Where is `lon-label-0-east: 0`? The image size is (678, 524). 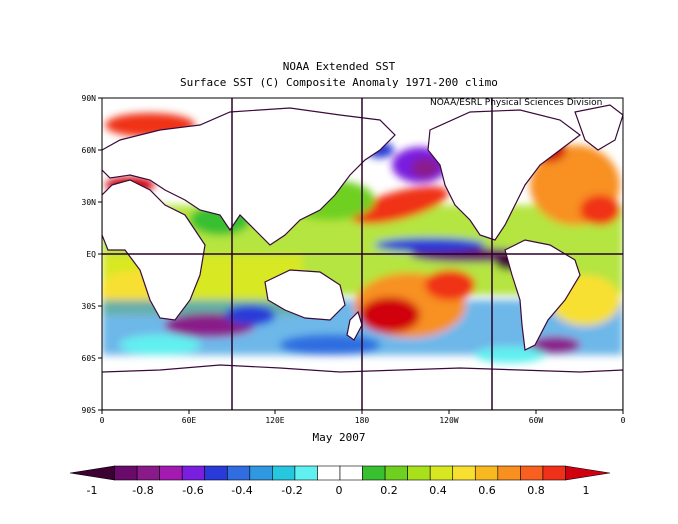 lon-label-0-east: 0 is located at coordinates (623, 420).